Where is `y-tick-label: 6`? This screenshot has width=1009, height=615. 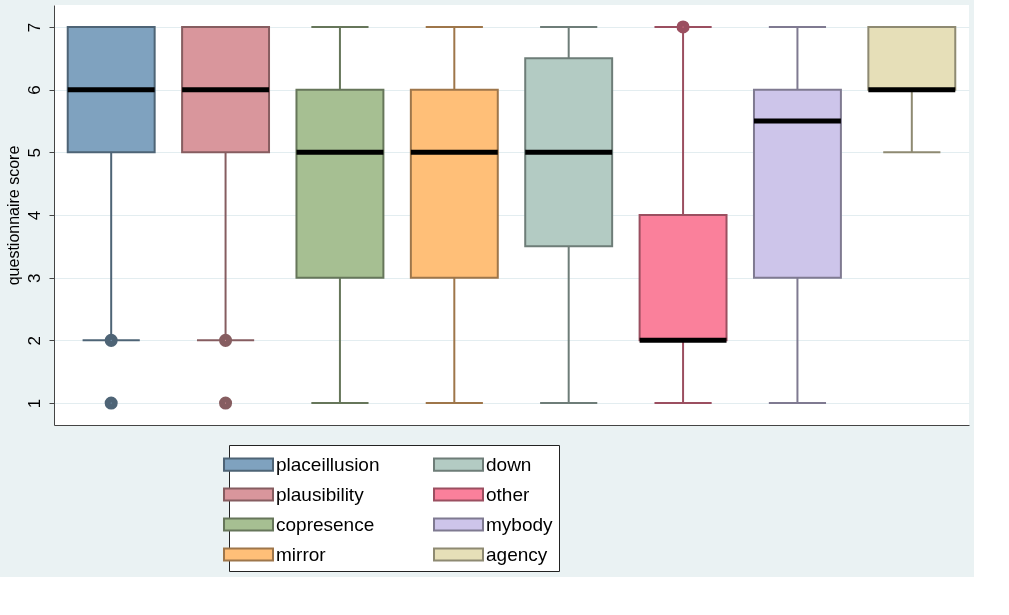 y-tick-label: 6 is located at coordinates (34, 90).